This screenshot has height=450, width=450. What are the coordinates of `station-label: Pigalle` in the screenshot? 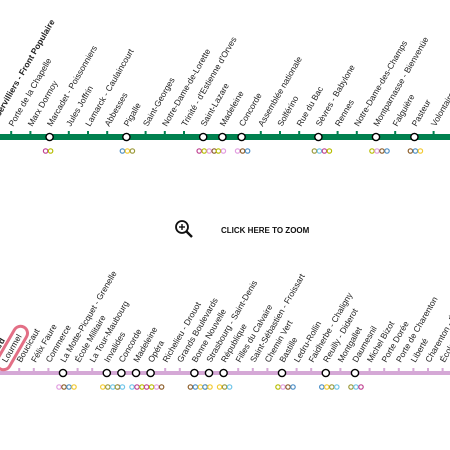 It's located at (132, 114).